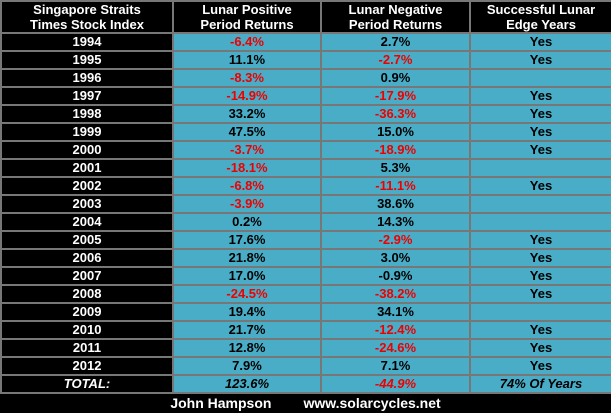 The width and height of the screenshot is (611, 413). What do you see at coordinates (247, 60) in the screenshot?
I see `positive-return-cell: 11.1%` at bounding box center [247, 60].